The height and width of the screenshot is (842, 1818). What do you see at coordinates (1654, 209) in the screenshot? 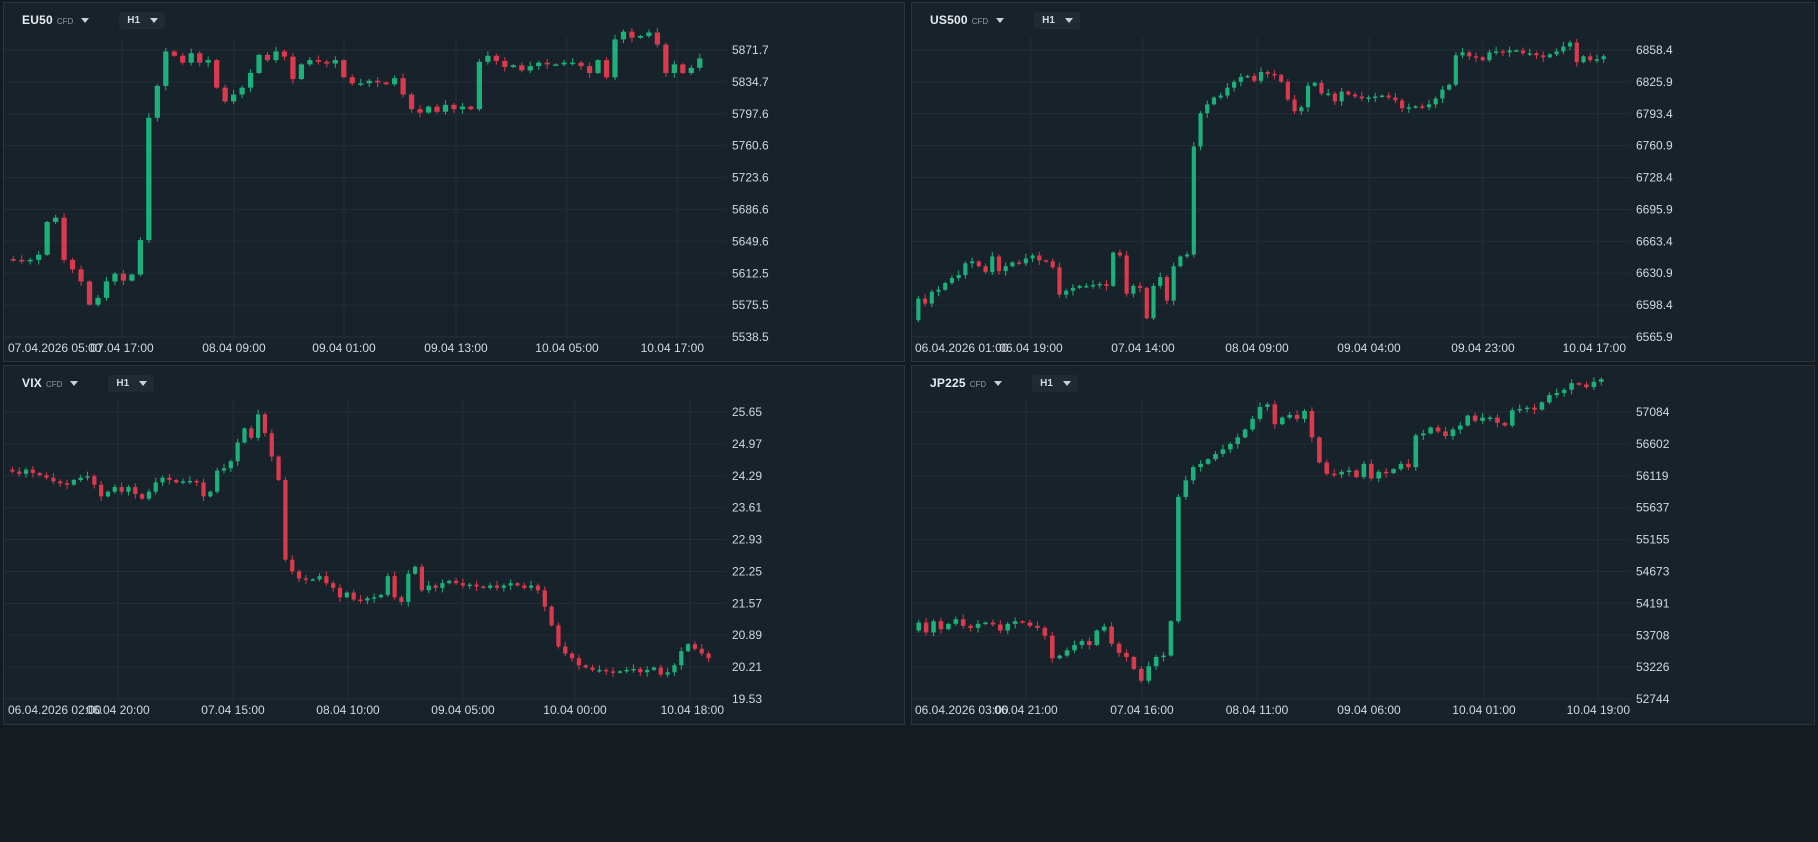
I see `y-tick-label: 6695.9` at bounding box center [1654, 209].